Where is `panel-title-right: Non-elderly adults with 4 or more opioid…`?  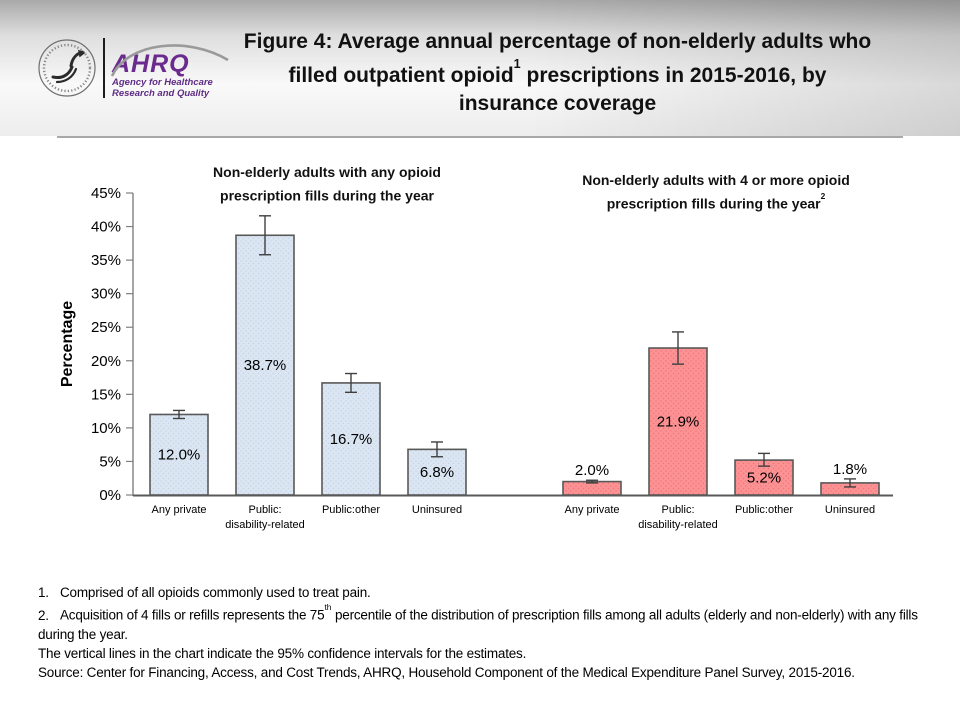 panel-title-right: Non-elderly adults with 4 or more opioid… is located at coordinates (716, 192).